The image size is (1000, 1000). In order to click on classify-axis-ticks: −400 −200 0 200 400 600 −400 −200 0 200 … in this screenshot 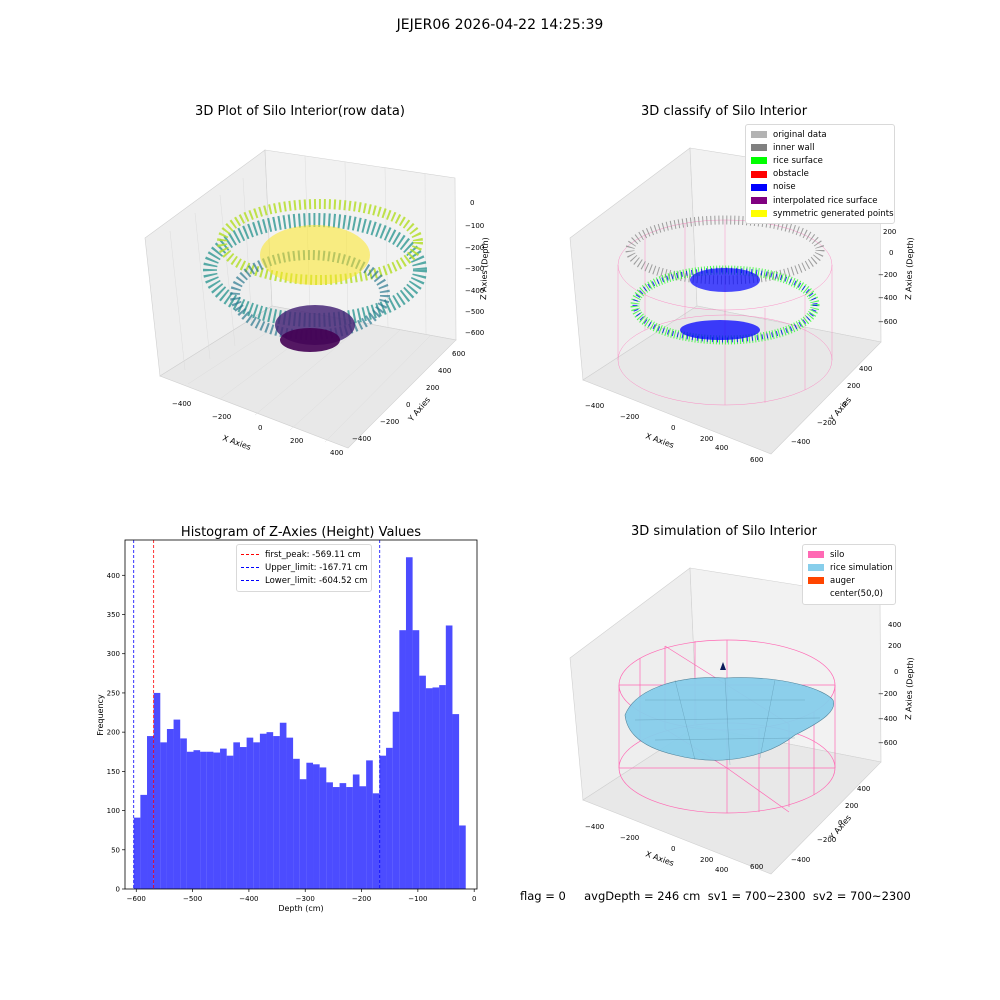, I will do `click(741, 346)`.